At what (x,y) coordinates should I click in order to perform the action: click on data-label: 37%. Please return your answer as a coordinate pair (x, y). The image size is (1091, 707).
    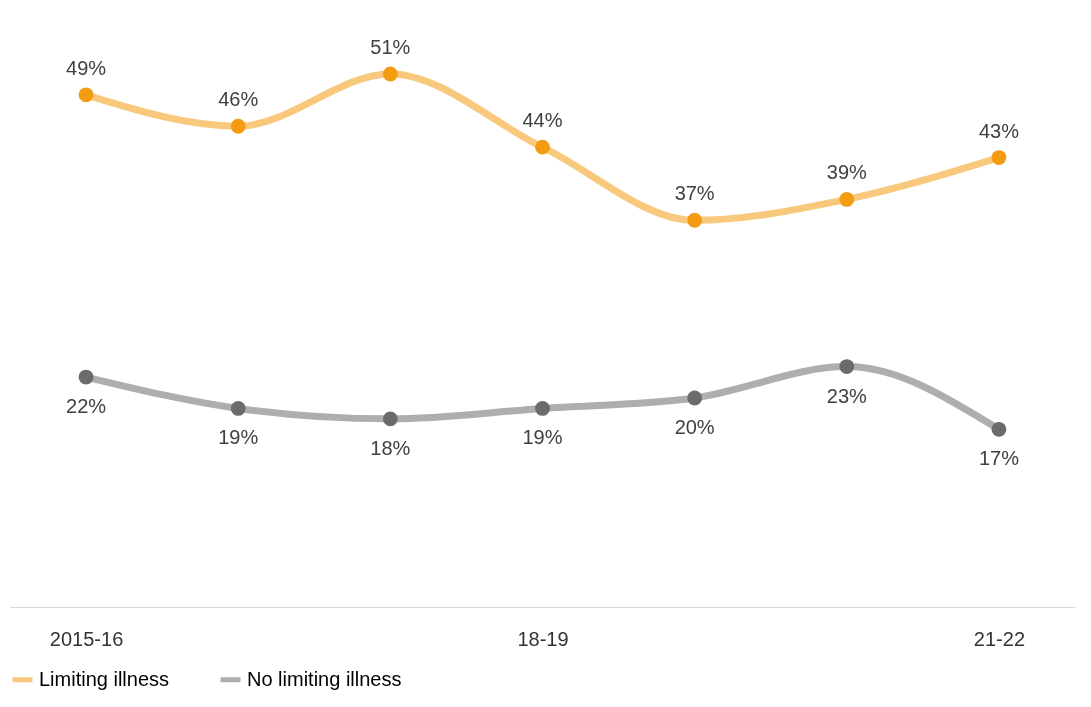
    Looking at the image, I should click on (694, 193).